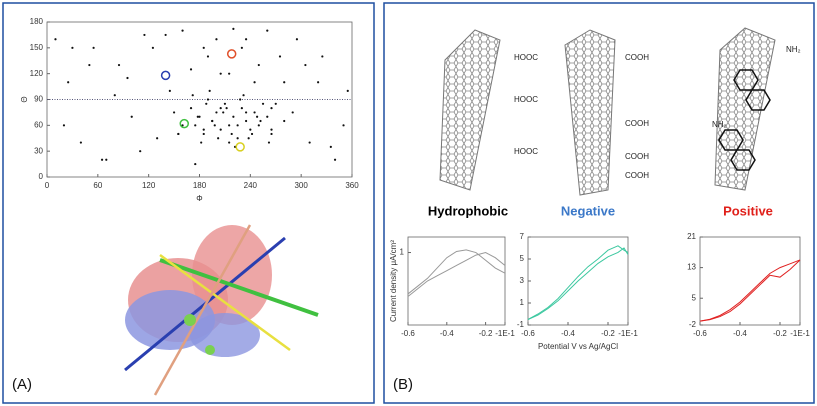  What do you see at coordinates (522, 280) in the screenshot?
I see `y-tick-label: 3` at bounding box center [522, 280].